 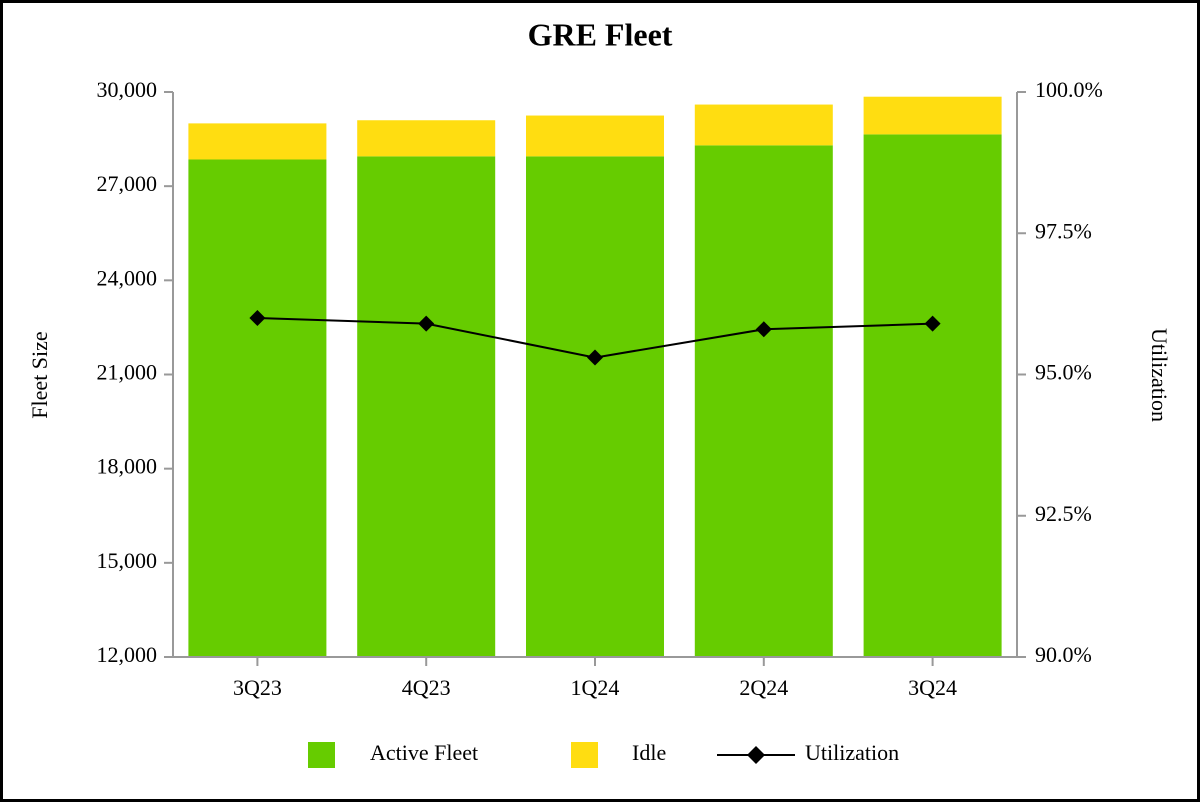 What do you see at coordinates (756, 755) in the screenshot?
I see `legend-marker` at bounding box center [756, 755].